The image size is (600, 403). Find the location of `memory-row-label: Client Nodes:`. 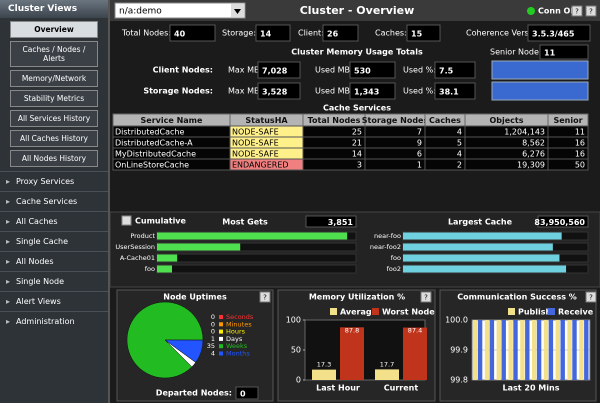

memory-row-label: Client Nodes: is located at coordinates (183, 70).